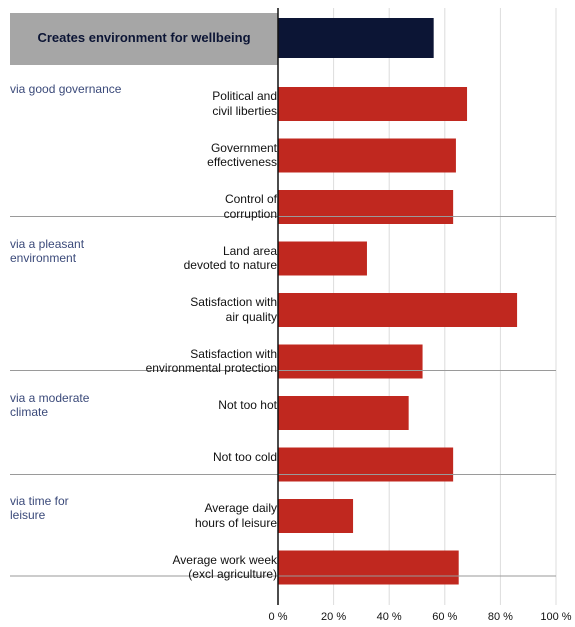 This screenshot has width=575, height=627. Describe the element at coordinates (250, 206) in the screenshot. I see `row-label: Control of corruption` at that location.